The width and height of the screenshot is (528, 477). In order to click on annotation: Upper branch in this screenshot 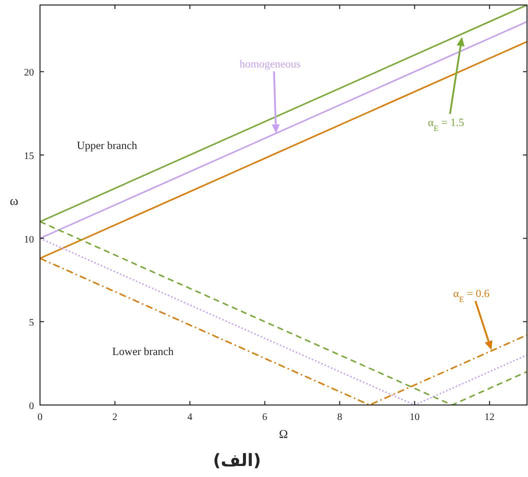, I will do `click(107, 146)`.